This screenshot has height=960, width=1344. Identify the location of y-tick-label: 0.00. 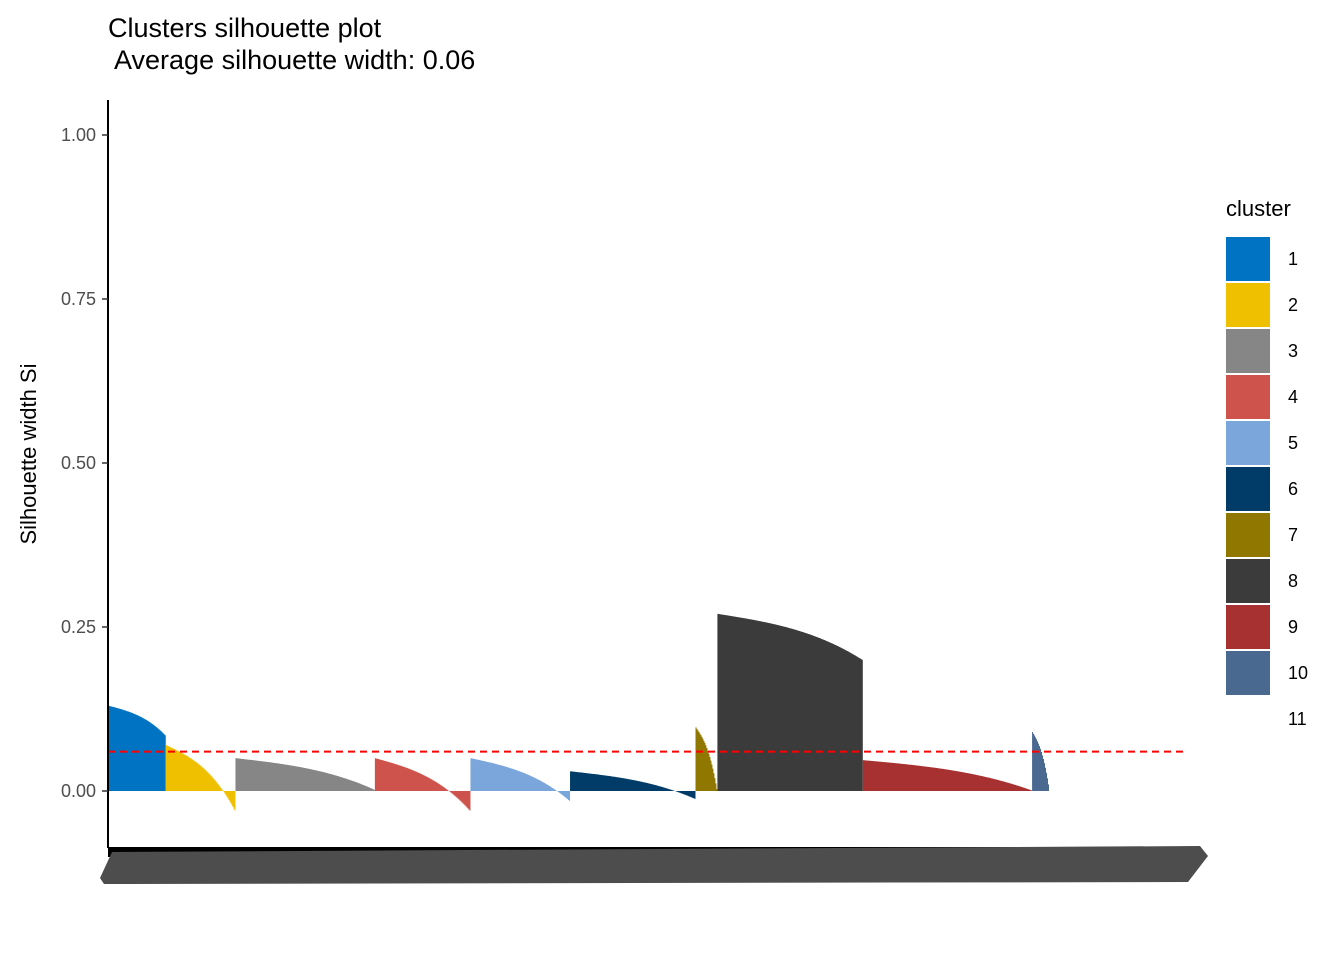
(78, 791).